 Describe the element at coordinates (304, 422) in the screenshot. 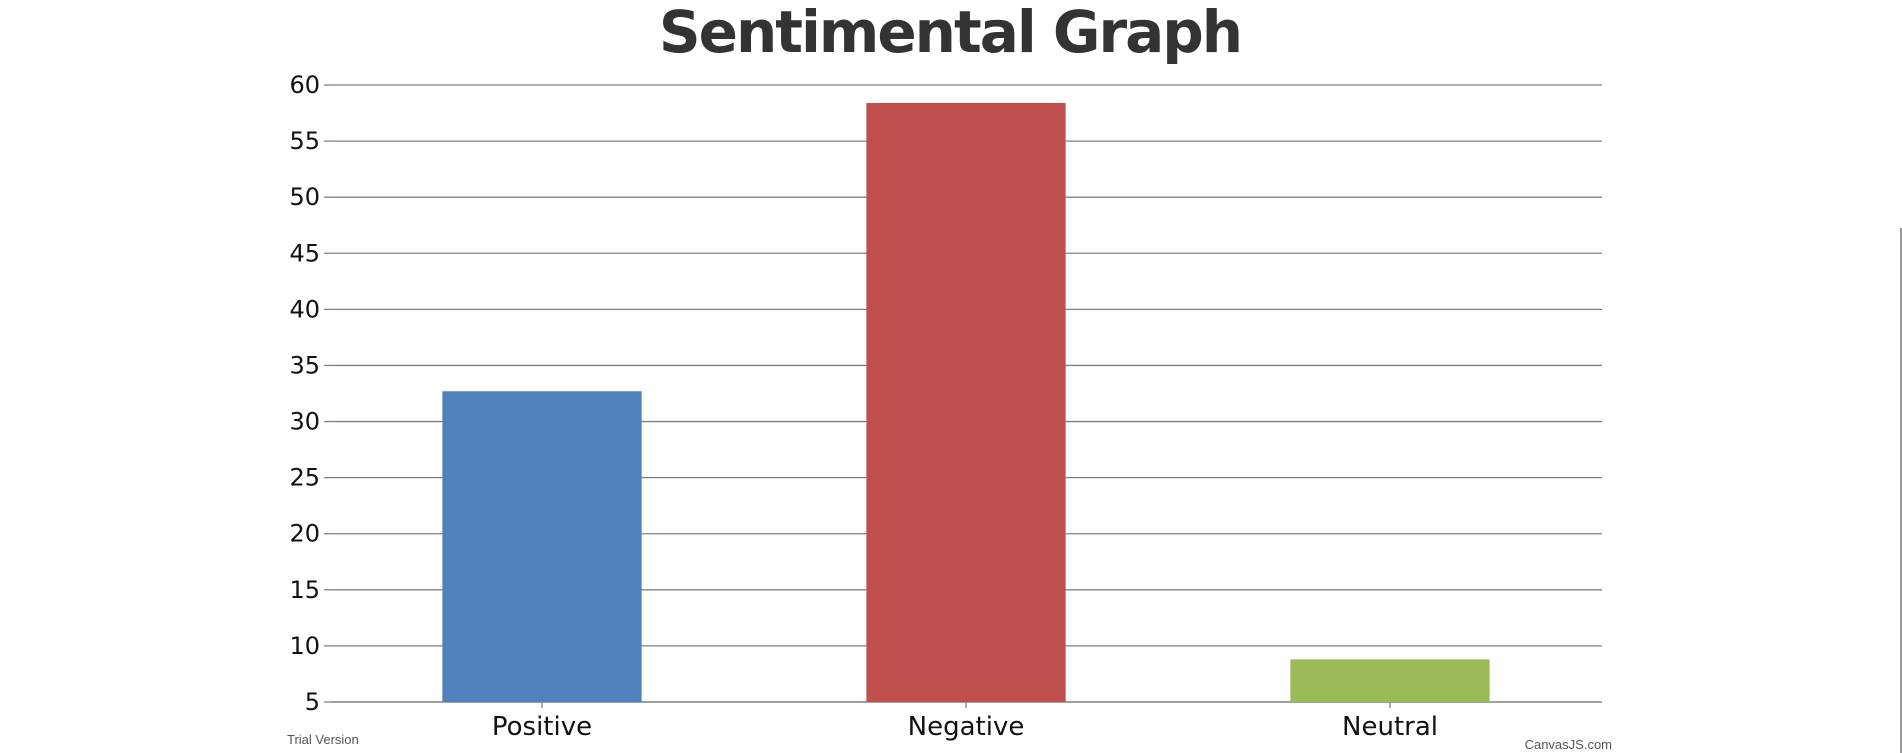

I see `y-tick-label: 30` at that location.